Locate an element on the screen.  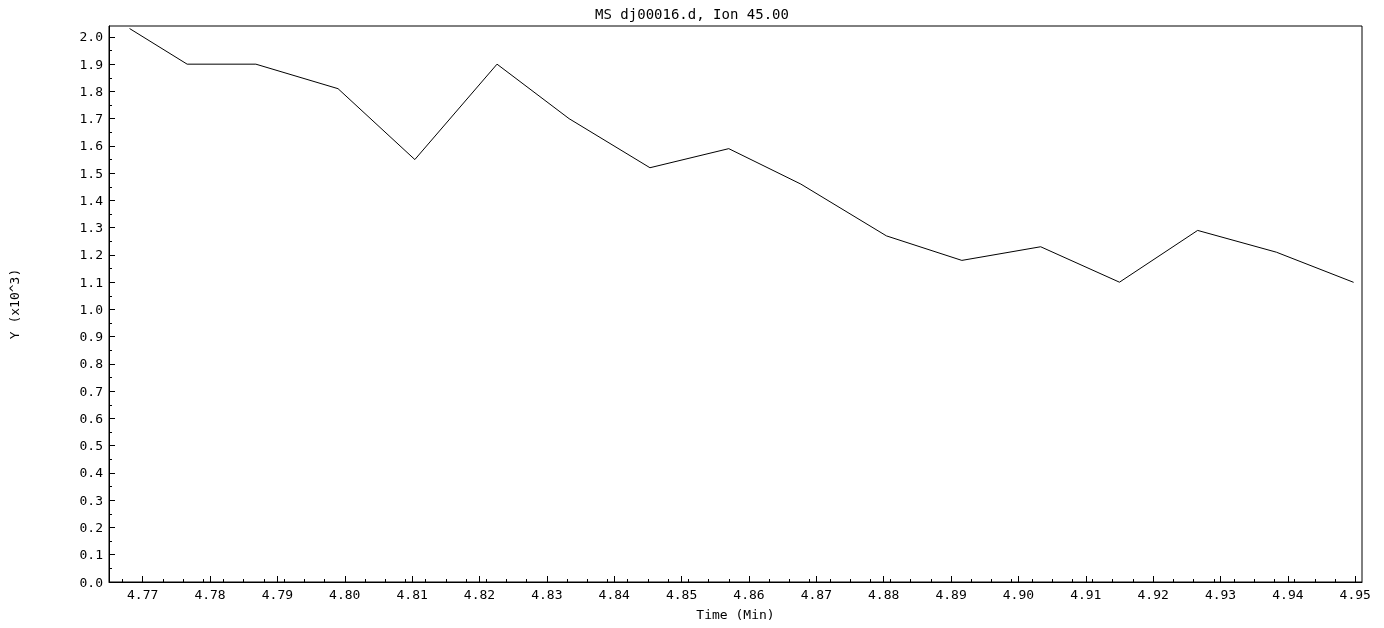
y-tick-label: 1.8 is located at coordinates (91, 91).